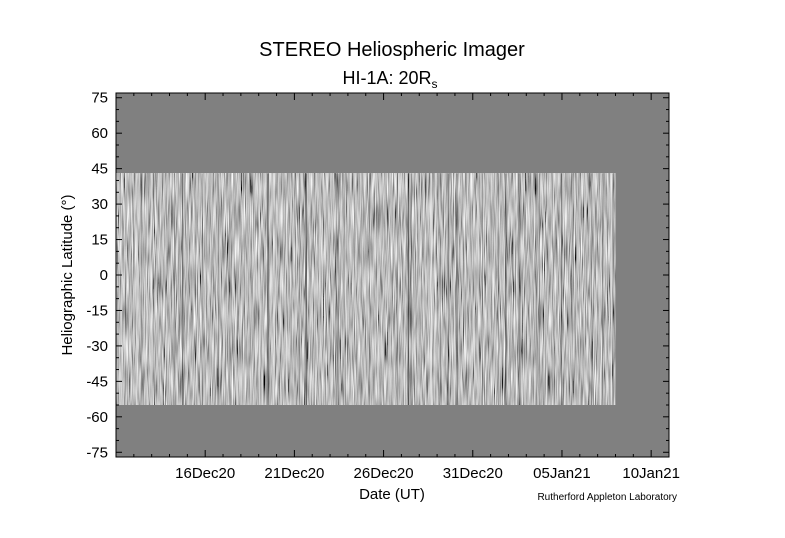  What do you see at coordinates (651, 473) in the screenshot?
I see `x-tick-label: 10Jan21` at bounding box center [651, 473].